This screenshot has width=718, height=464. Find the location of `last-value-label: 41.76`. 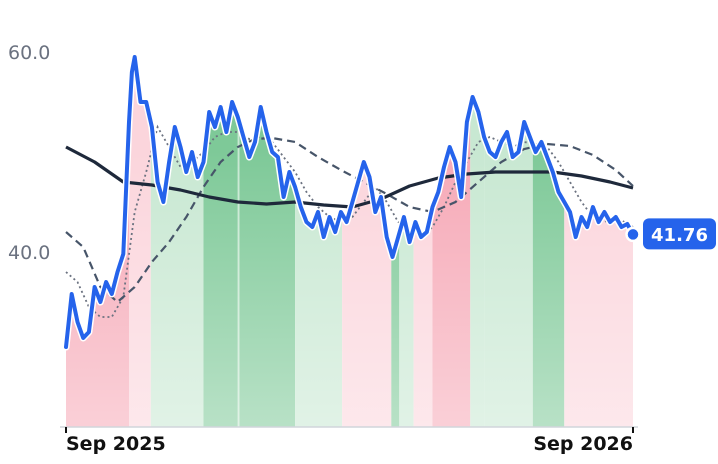

last-value-label: 41.76 is located at coordinates (679, 235).